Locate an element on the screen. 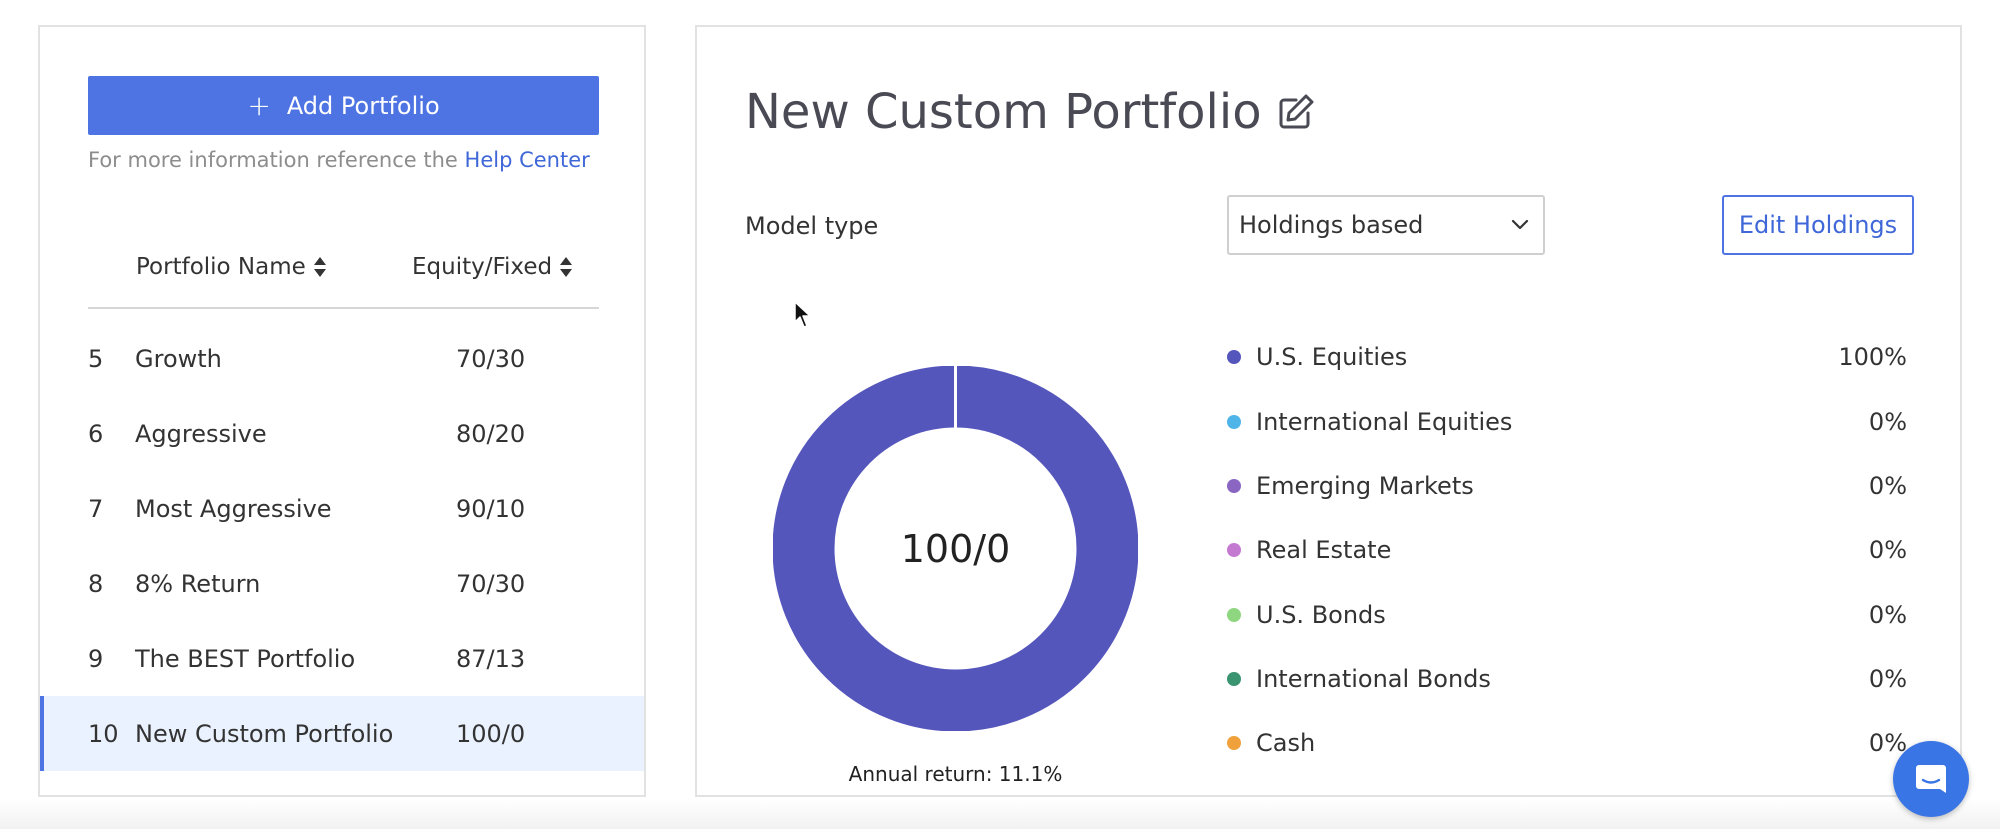  legend-asset-name: International Bonds is located at coordinates (1373, 679).